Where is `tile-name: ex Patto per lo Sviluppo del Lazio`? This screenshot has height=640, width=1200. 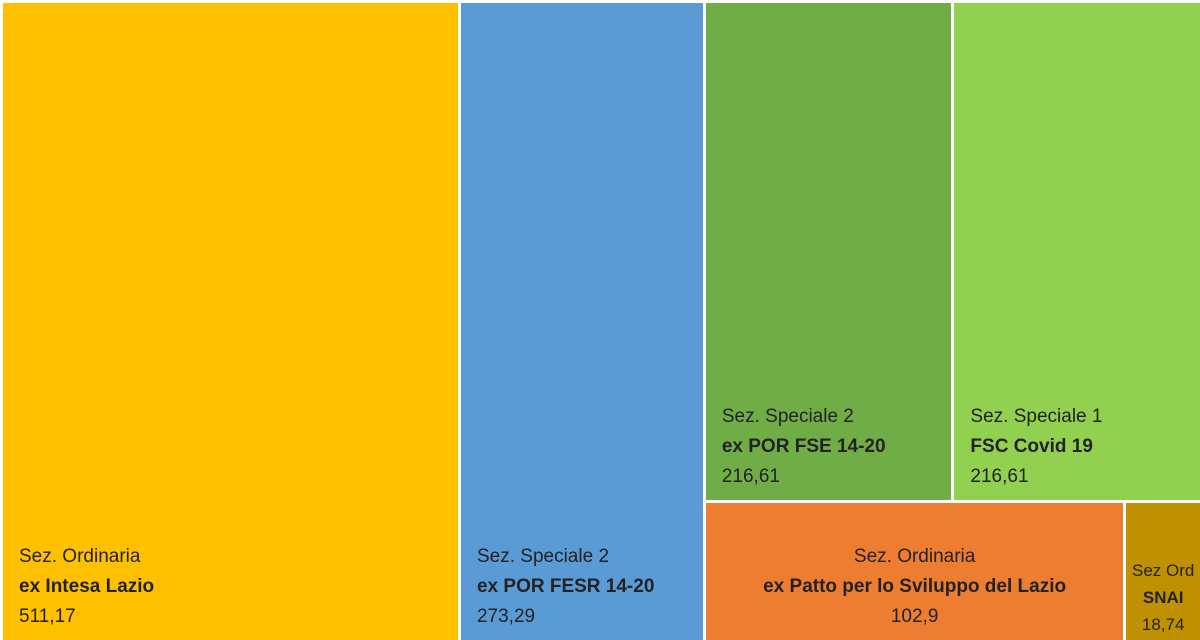 tile-name: ex Patto per lo Sviluppo del Lazio is located at coordinates (915, 586).